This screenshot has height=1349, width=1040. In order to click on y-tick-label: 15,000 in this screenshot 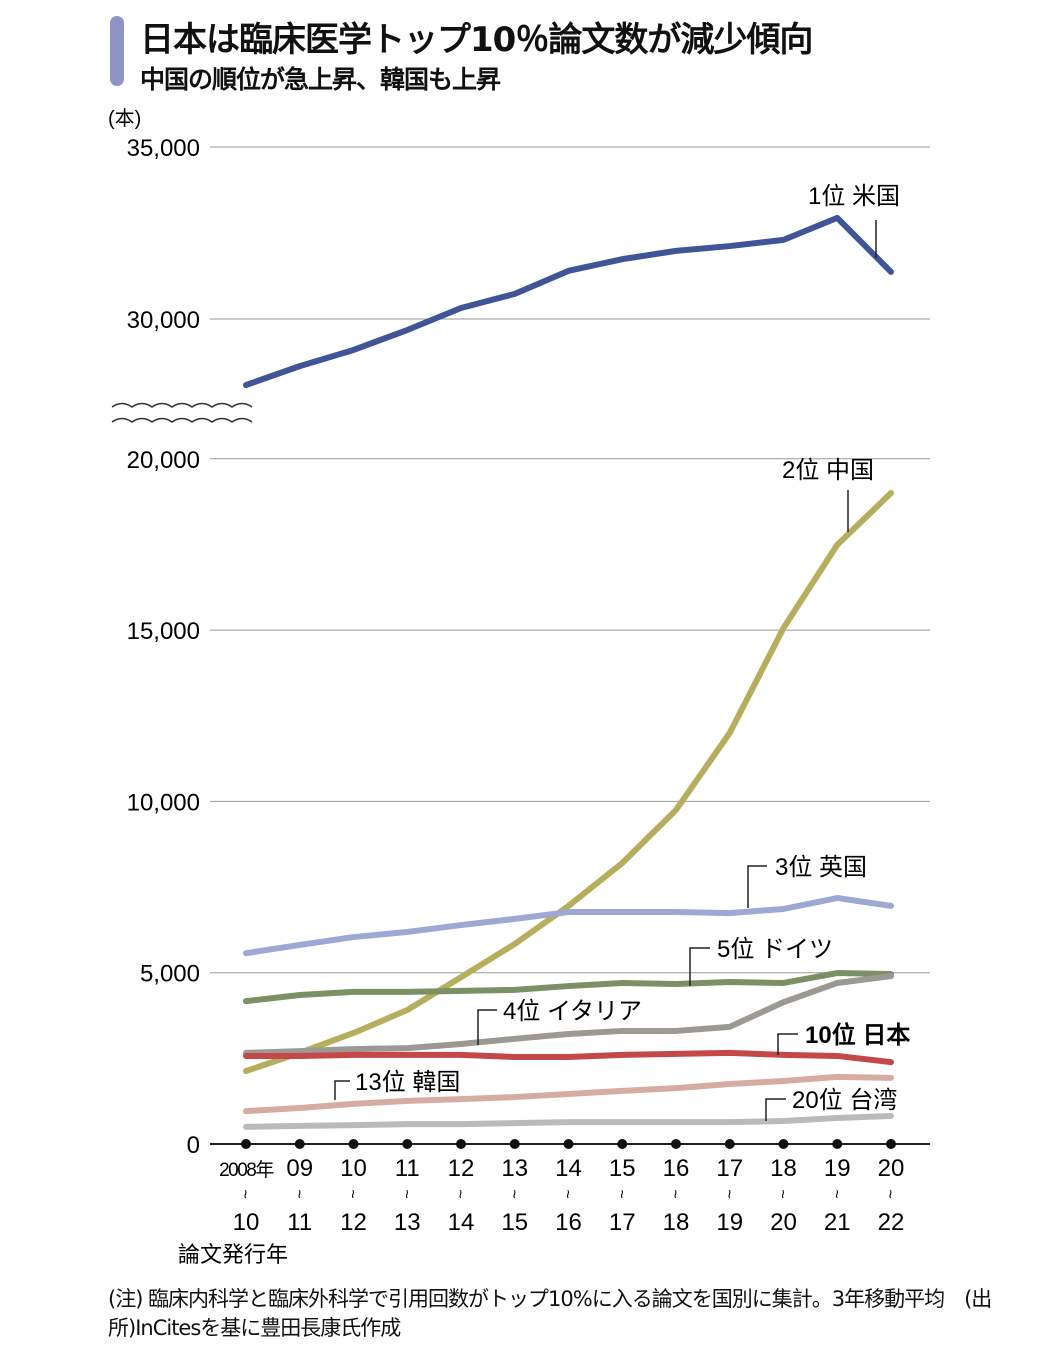, I will do `click(163, 631)`.